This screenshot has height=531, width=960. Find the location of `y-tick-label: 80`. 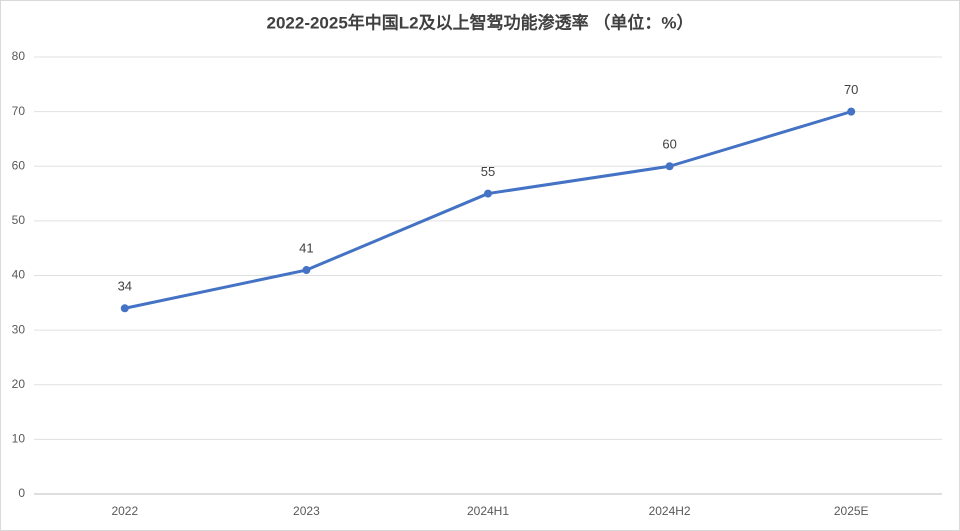

y-tick-label: 80 is located at coordinates (19, 56).